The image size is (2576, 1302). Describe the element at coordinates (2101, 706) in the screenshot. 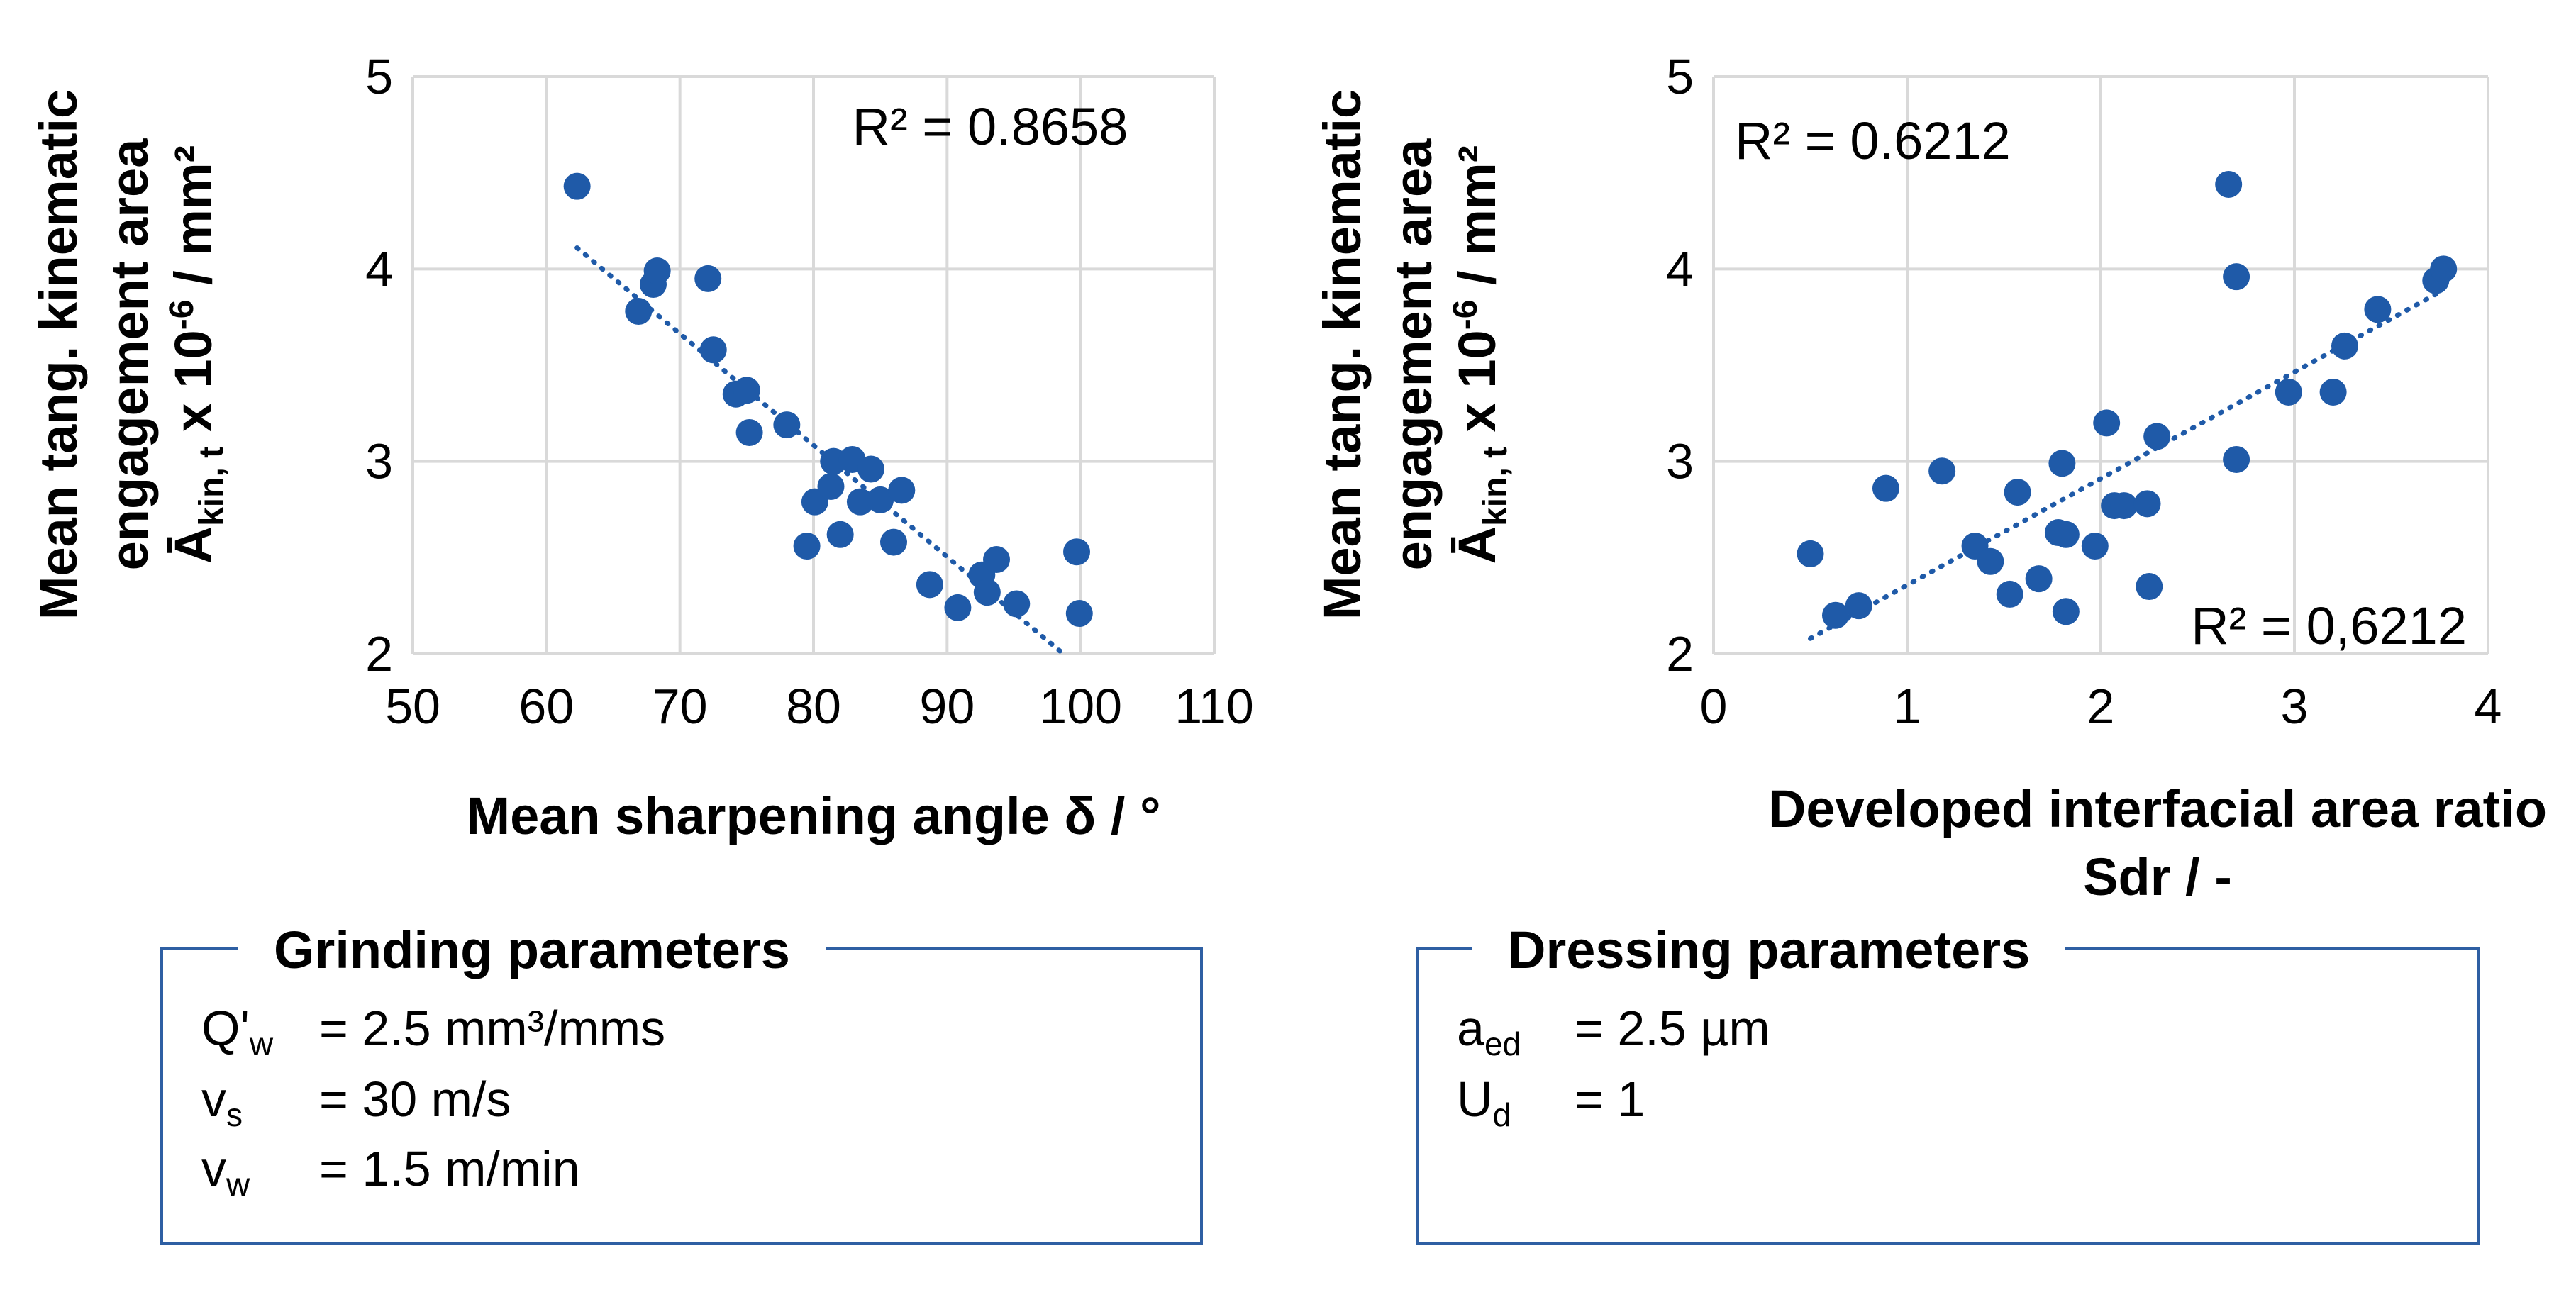

I see `x-tick-label: 2` at that location.